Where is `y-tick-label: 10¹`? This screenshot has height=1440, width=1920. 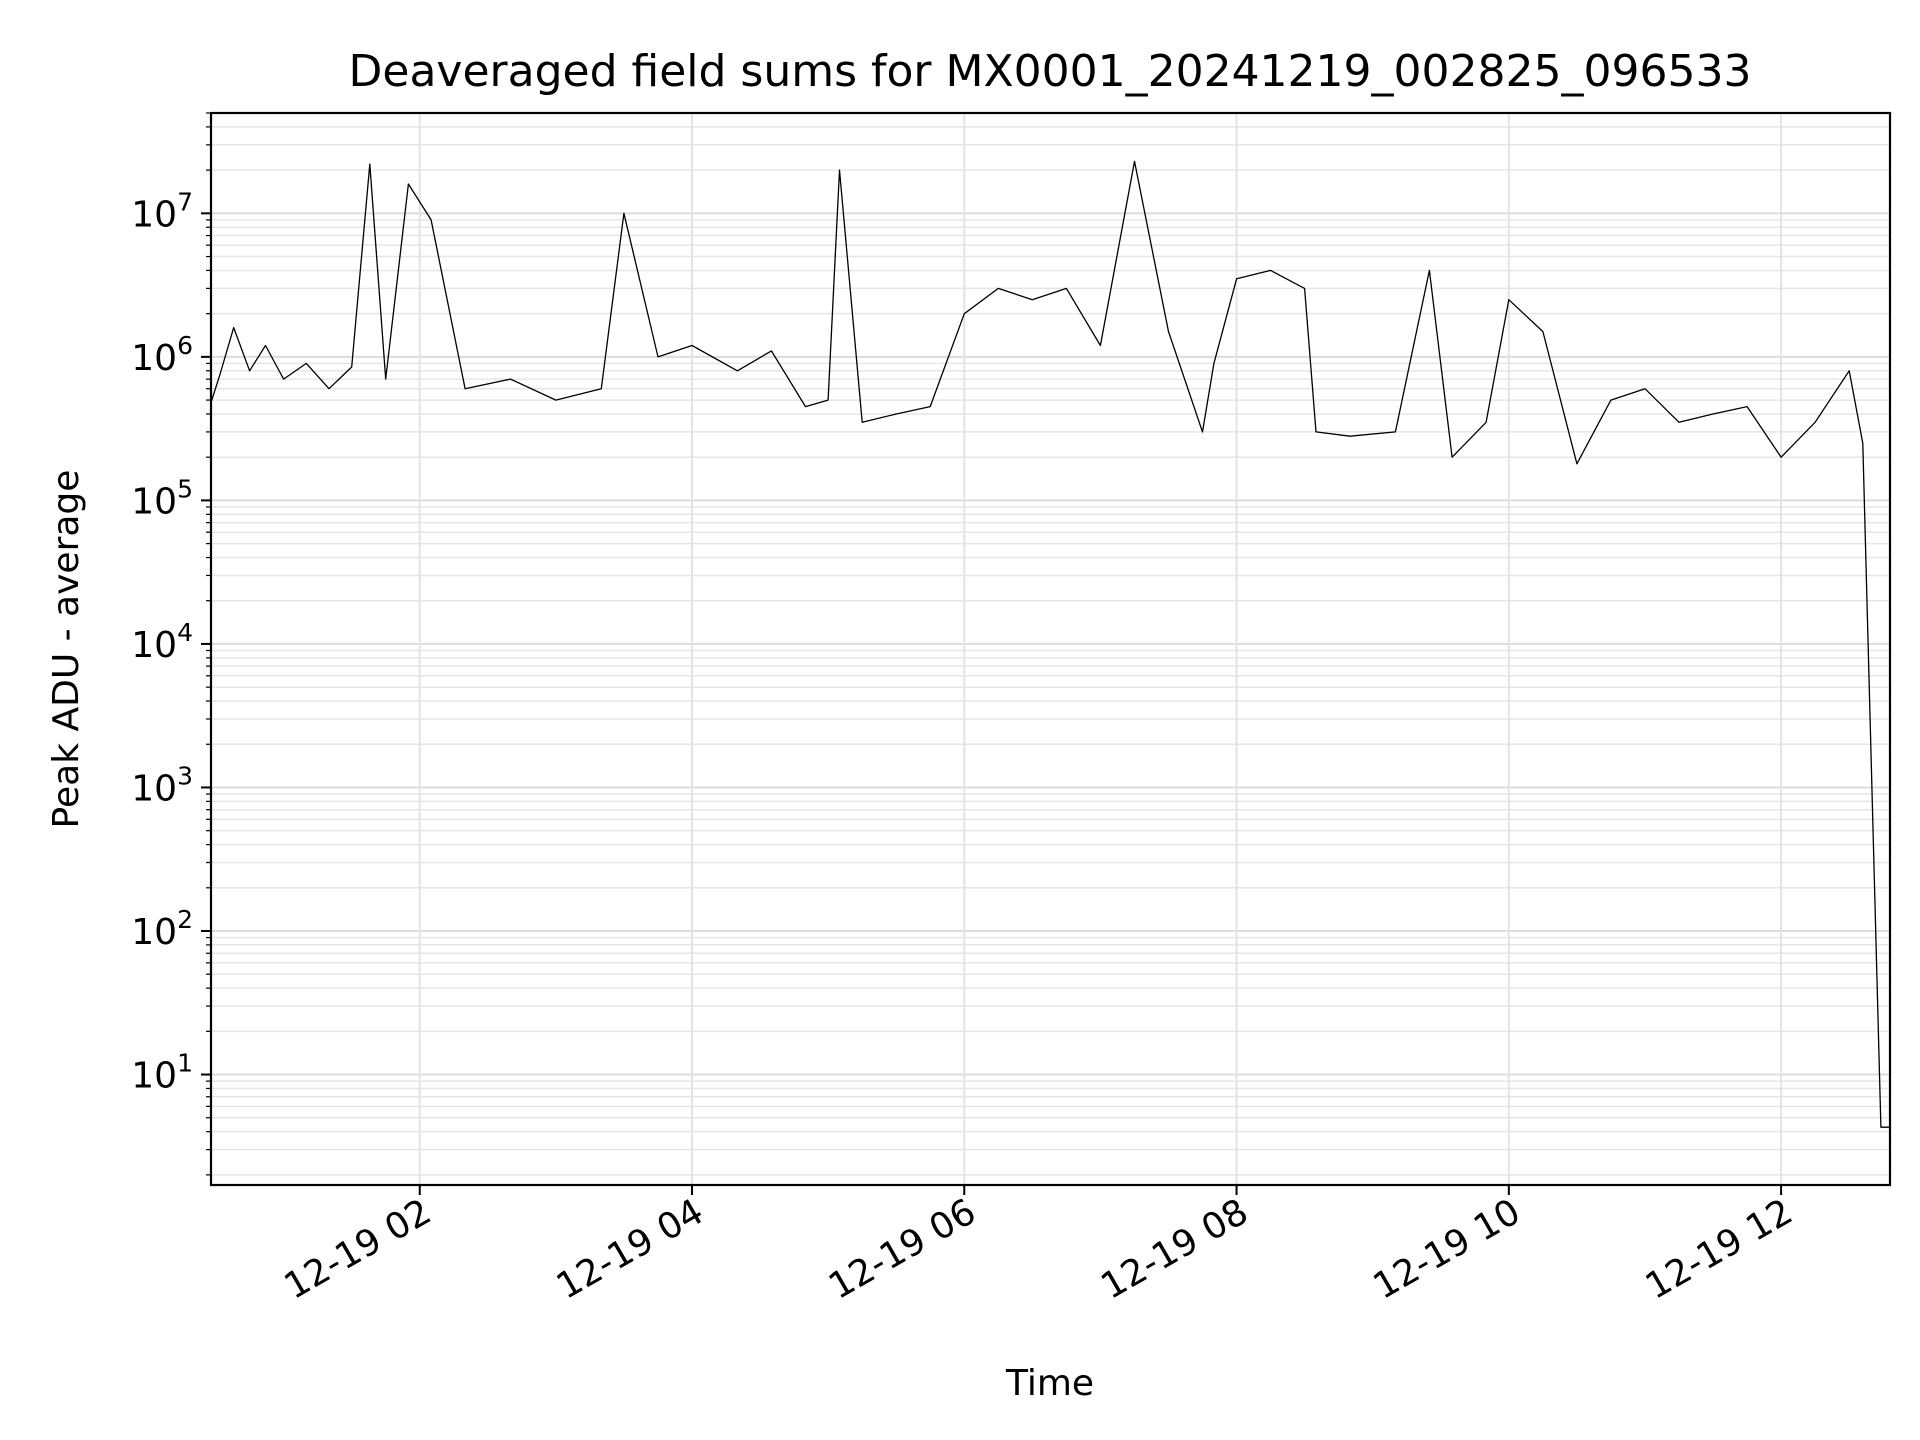
y-tick-label: 10¹ is located at coordinates (162, 1073).